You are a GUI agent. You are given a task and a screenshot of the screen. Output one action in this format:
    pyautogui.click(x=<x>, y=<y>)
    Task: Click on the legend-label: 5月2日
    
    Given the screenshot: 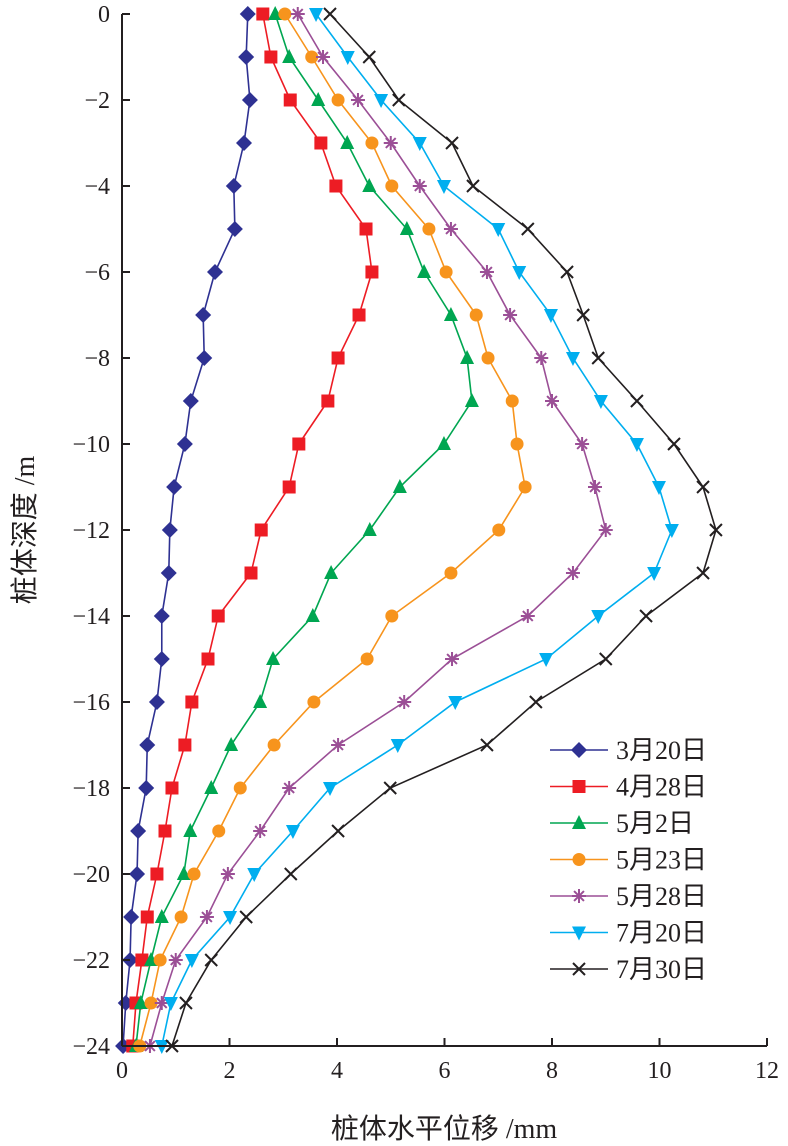 What is the action you would take?
    pyautogui.click(x=655, y=823)
    